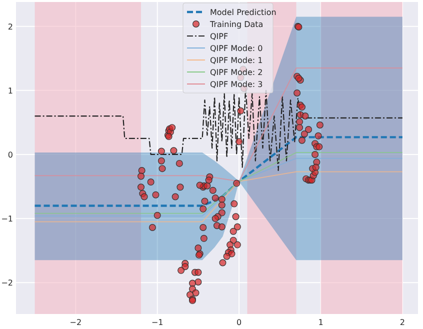 The image size is (423, 329). Describe the element at coordinates (10, 27) in the screenshot. I see `y-tick-label: 2` at that location.